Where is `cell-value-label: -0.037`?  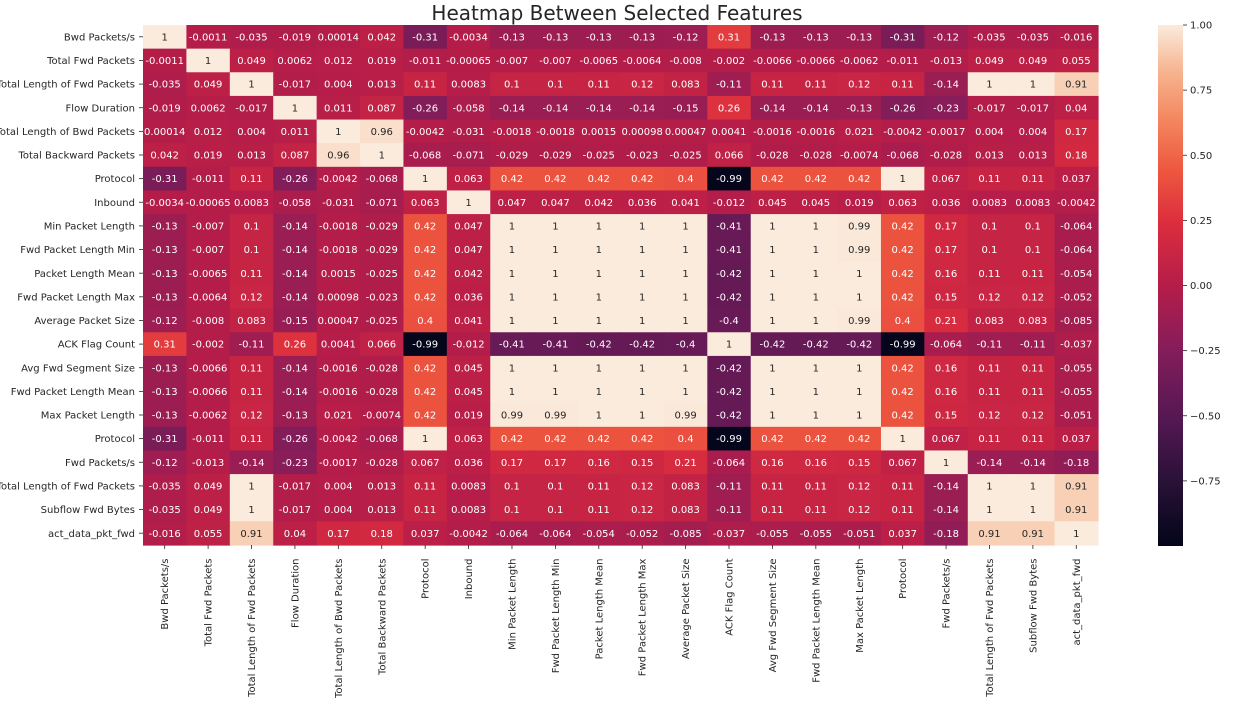
cell-value-label: -0.037 is located at coordinates (729, 534).